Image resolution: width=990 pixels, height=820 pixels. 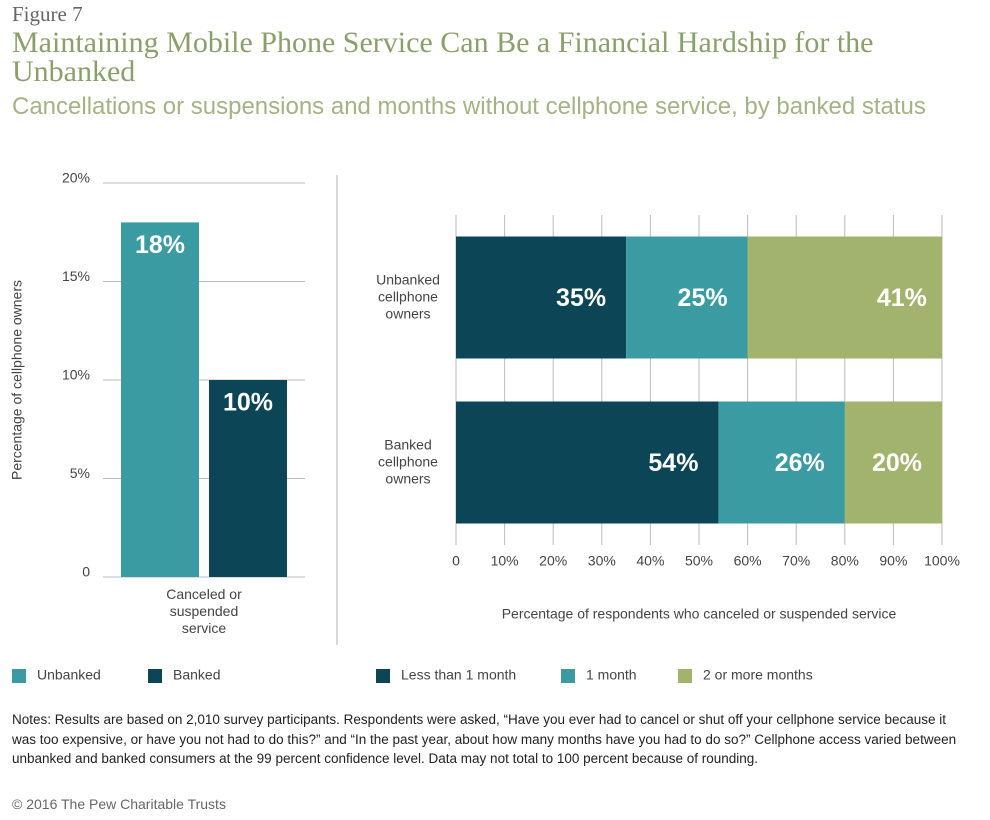 I want to click on legend-label: Banked, so click(x=196, y=675).